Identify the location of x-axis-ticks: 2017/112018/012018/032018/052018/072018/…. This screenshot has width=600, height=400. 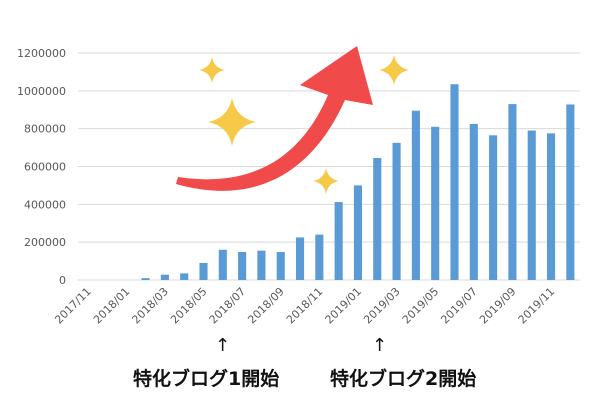
(304, 306).